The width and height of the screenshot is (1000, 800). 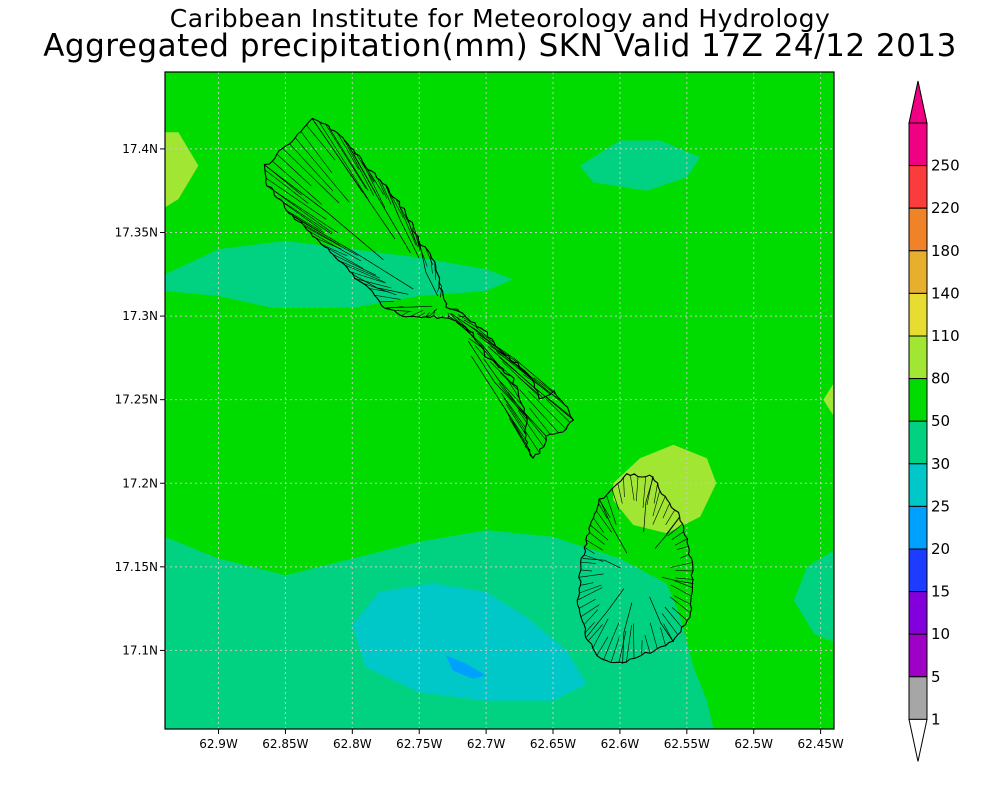 What do you see at coordinates (136, 232) in the screenshot?
I see `y-tick-label: 17.35N` at bounding box center [136, 232].